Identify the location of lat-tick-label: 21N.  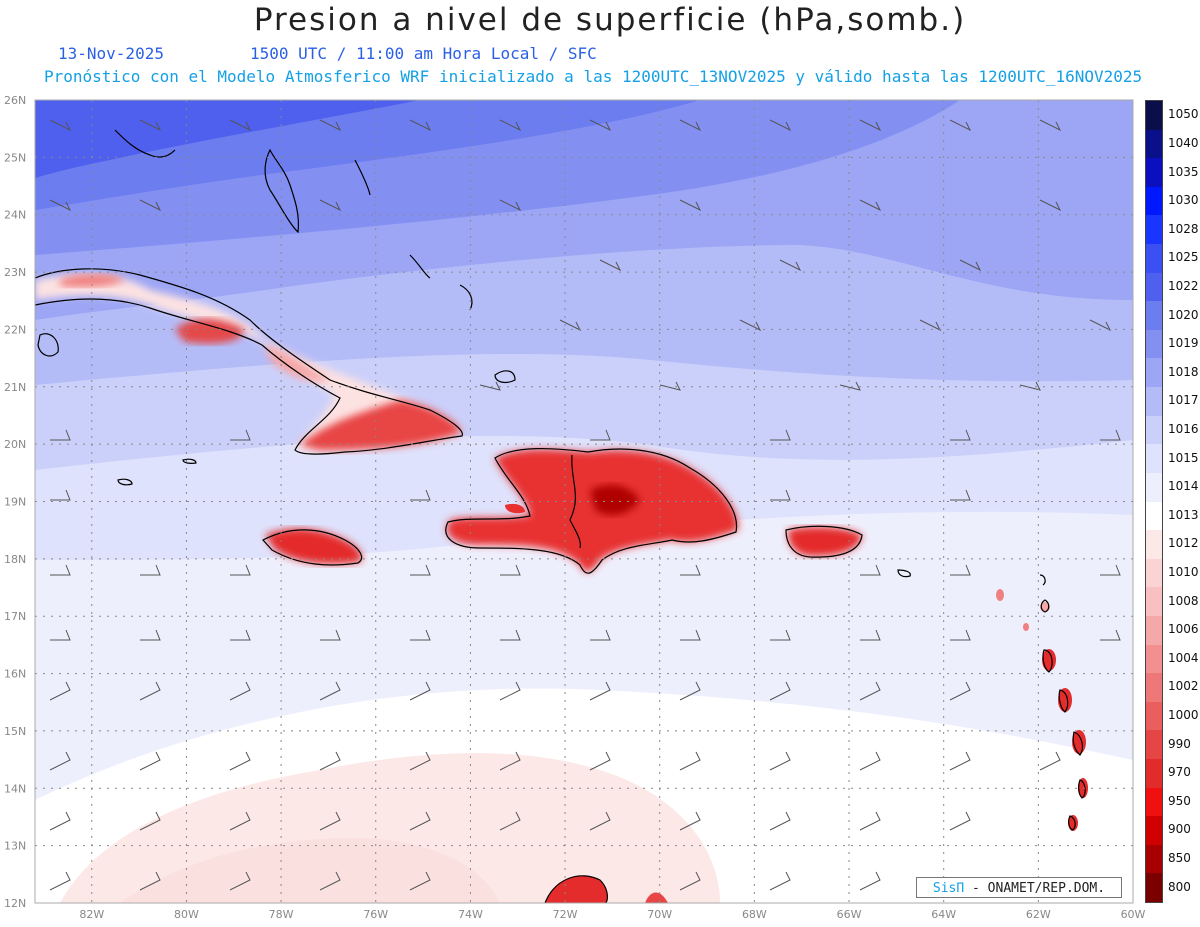
(15, 387).